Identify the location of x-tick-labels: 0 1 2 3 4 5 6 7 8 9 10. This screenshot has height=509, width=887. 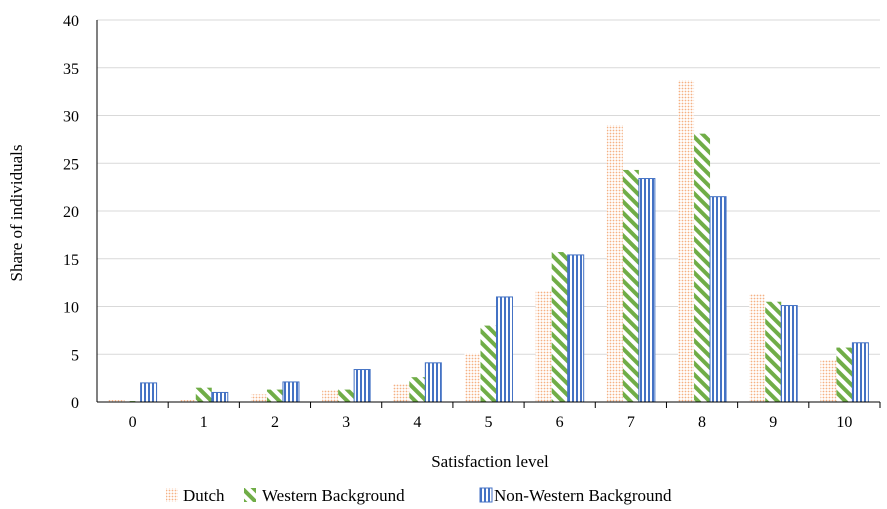
(491, 422).